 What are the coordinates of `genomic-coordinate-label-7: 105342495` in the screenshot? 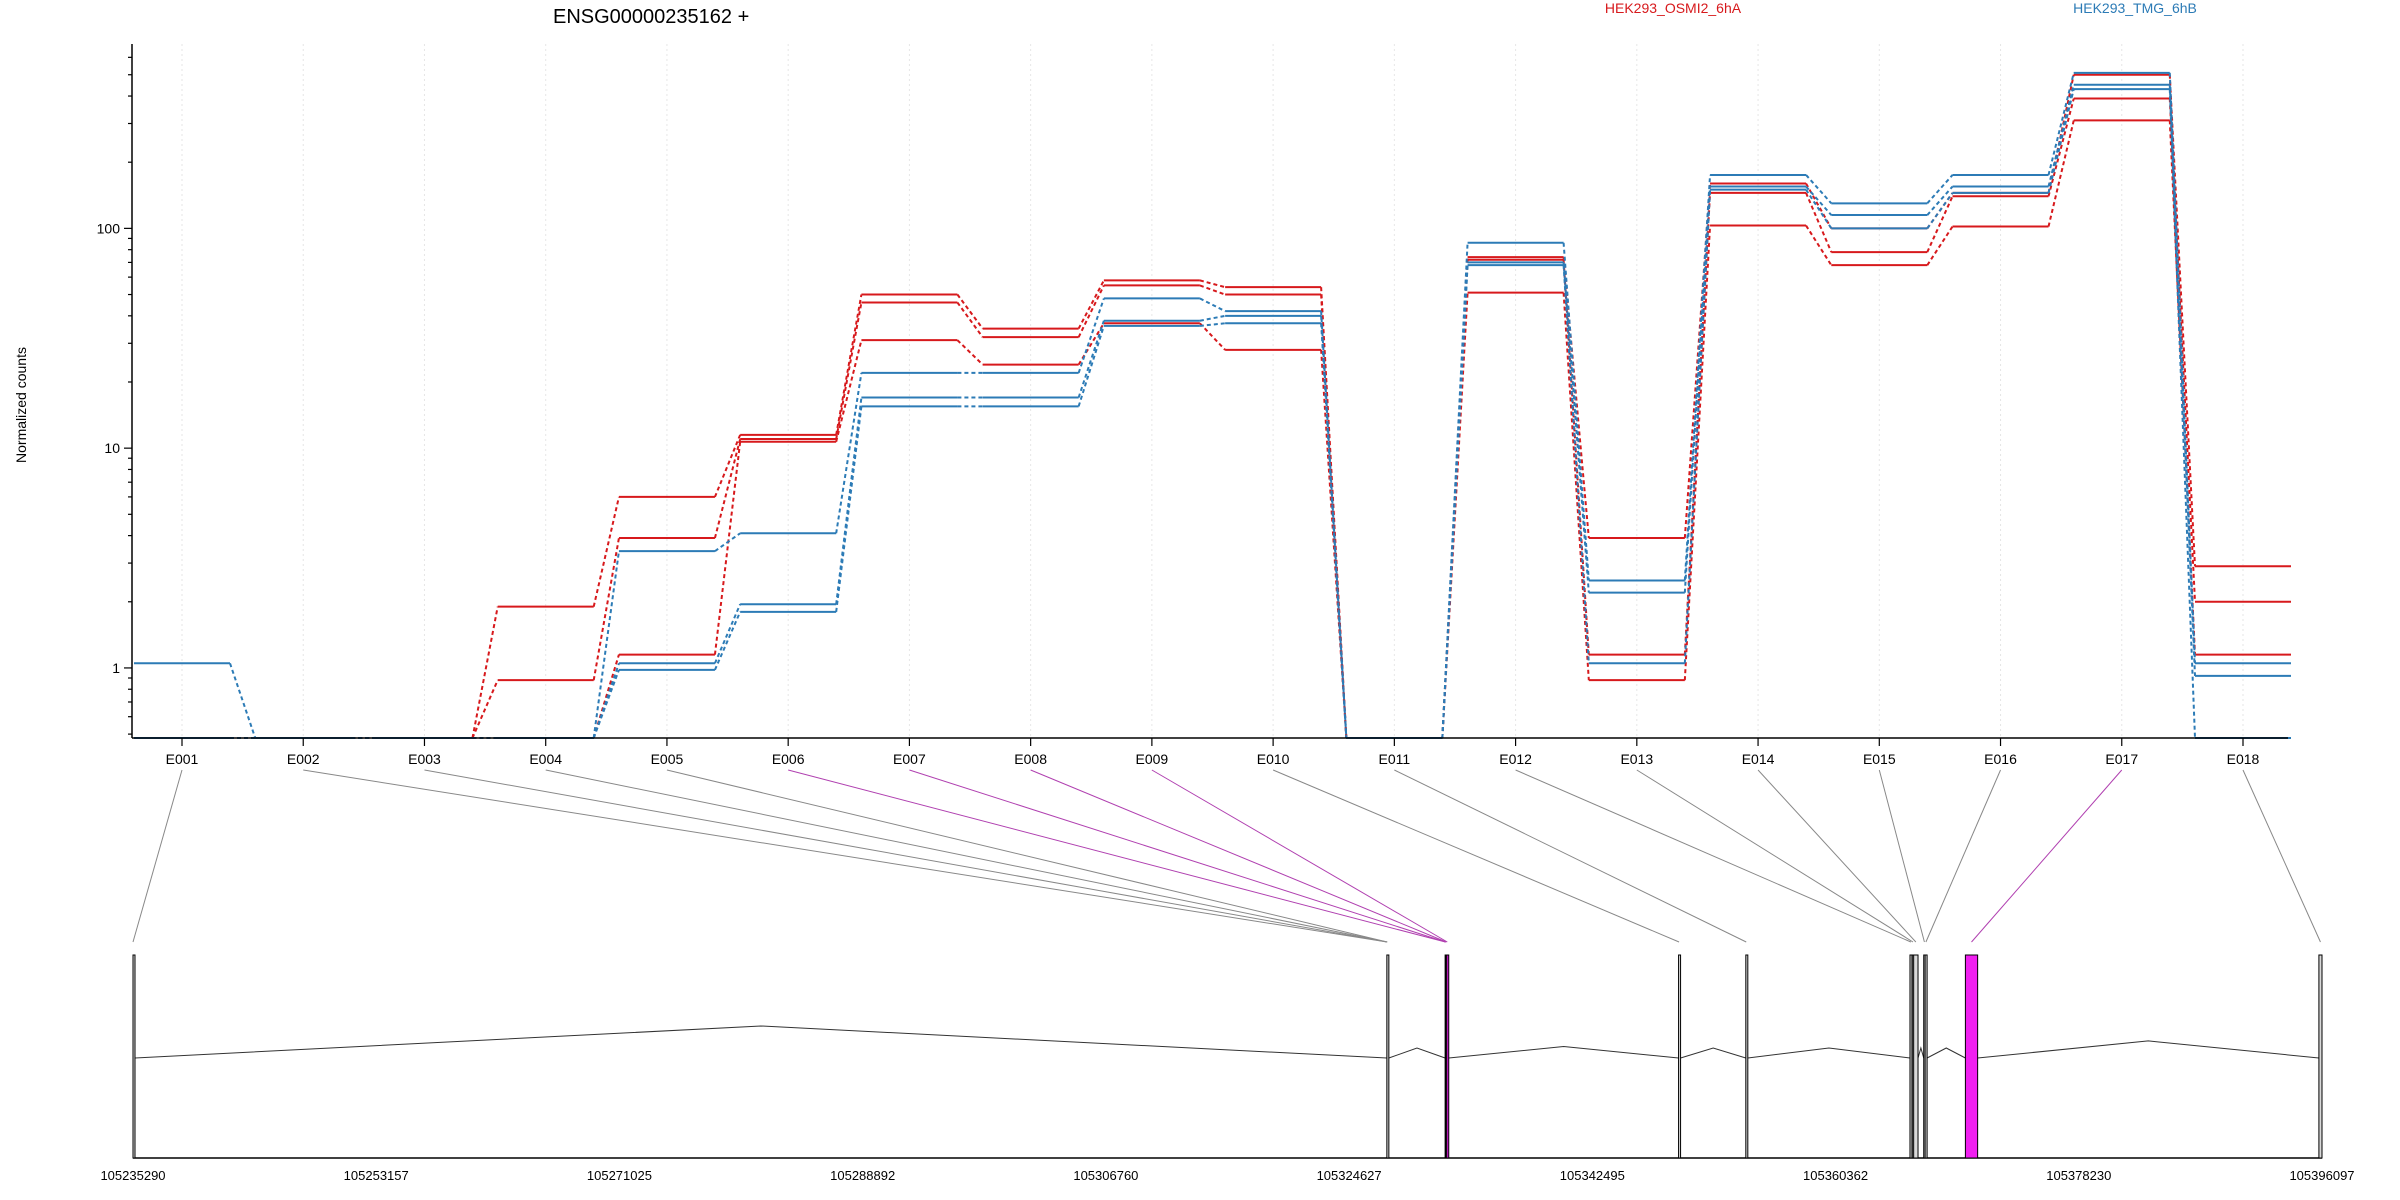 It's located at (1592, 1175).